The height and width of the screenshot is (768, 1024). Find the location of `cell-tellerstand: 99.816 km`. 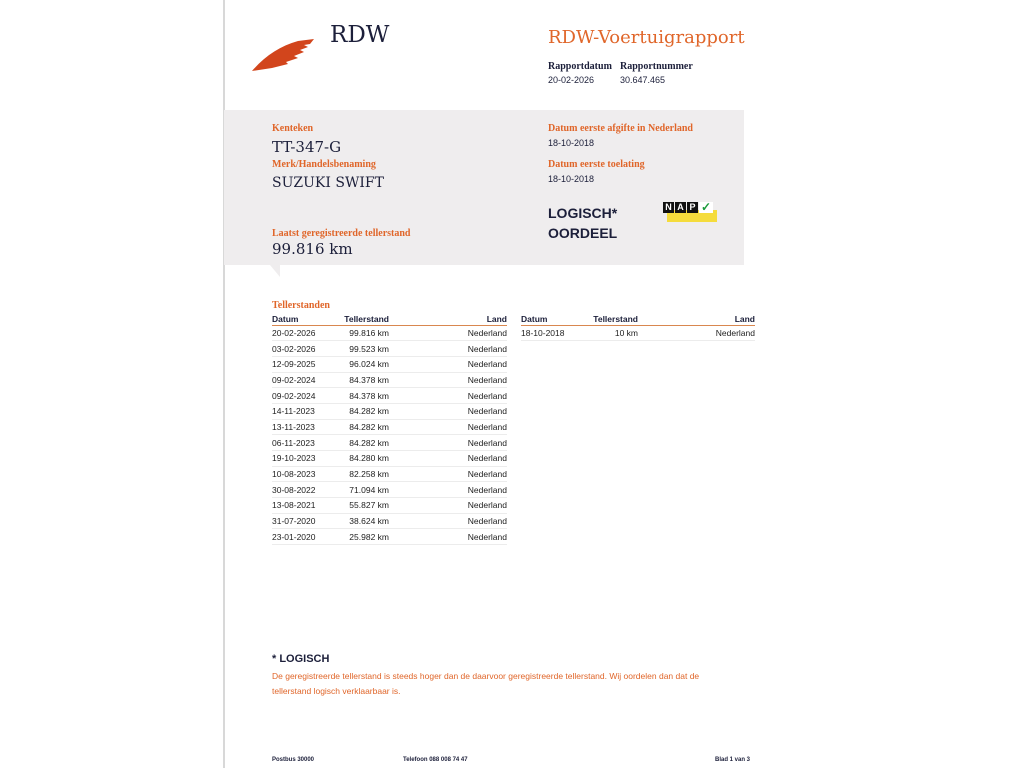

cell-tellerstand: 99.816 km is located at coordinates (366, 333).